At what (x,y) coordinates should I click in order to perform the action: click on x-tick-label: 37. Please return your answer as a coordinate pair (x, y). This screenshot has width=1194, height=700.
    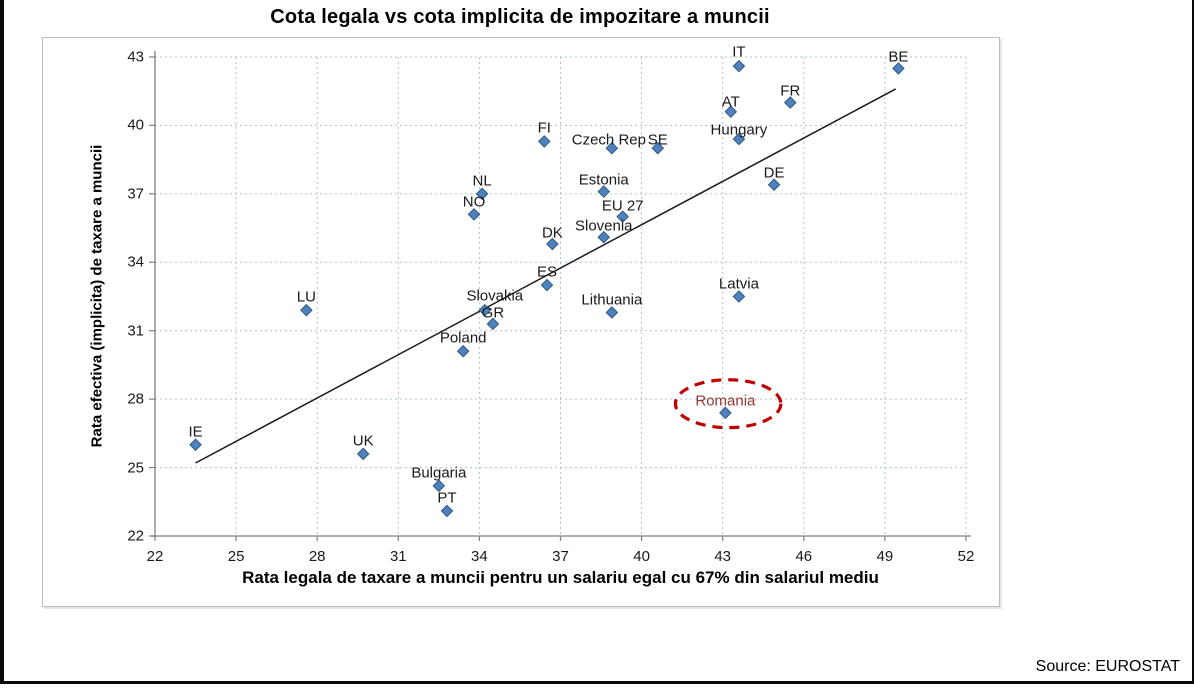
    Looking at the image, I should click on (560, 556).